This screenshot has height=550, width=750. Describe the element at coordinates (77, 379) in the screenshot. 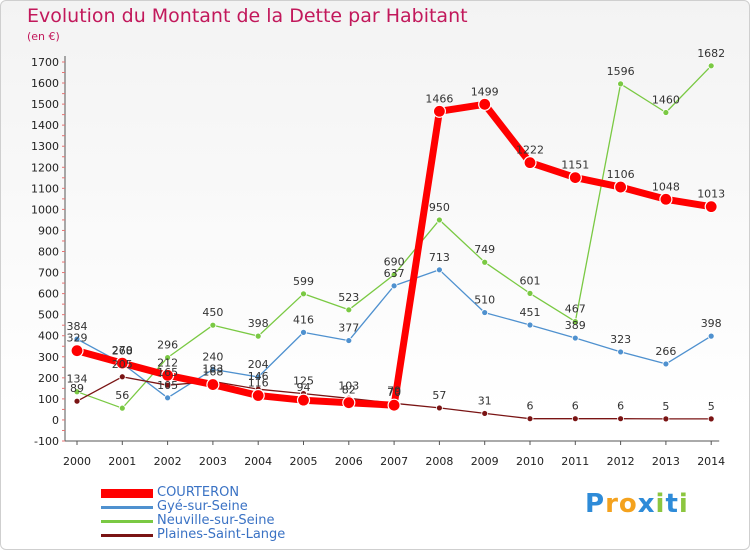

I see `data-label-neuville-sur-seine: 134` at that location.